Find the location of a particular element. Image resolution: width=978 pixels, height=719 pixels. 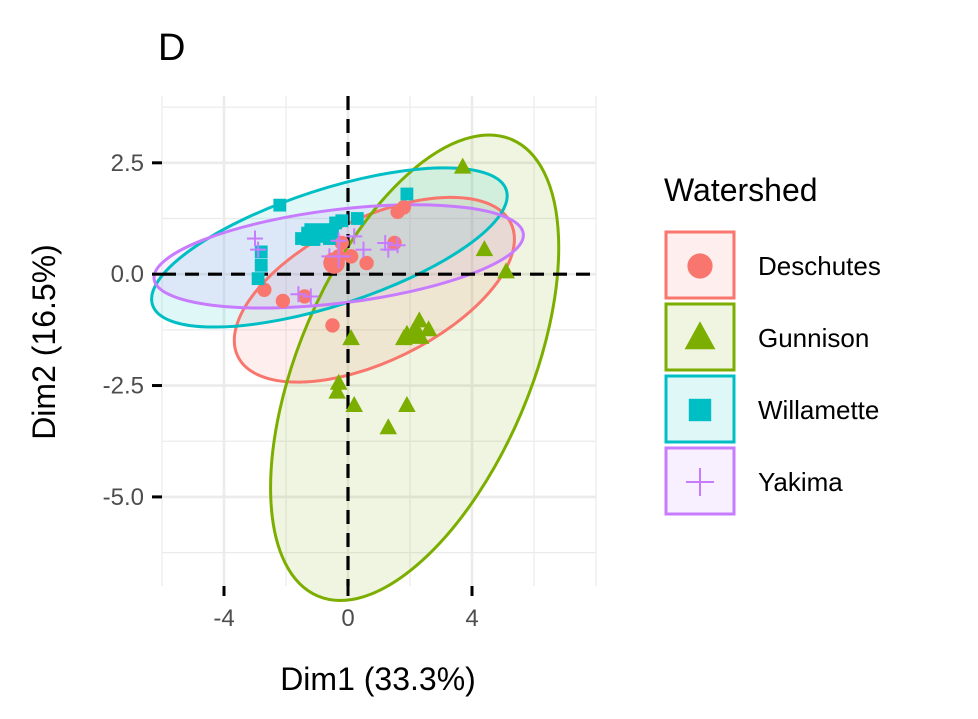

x-axis-title: Dim1 (33.3%) is located at coordinates (378, 679).